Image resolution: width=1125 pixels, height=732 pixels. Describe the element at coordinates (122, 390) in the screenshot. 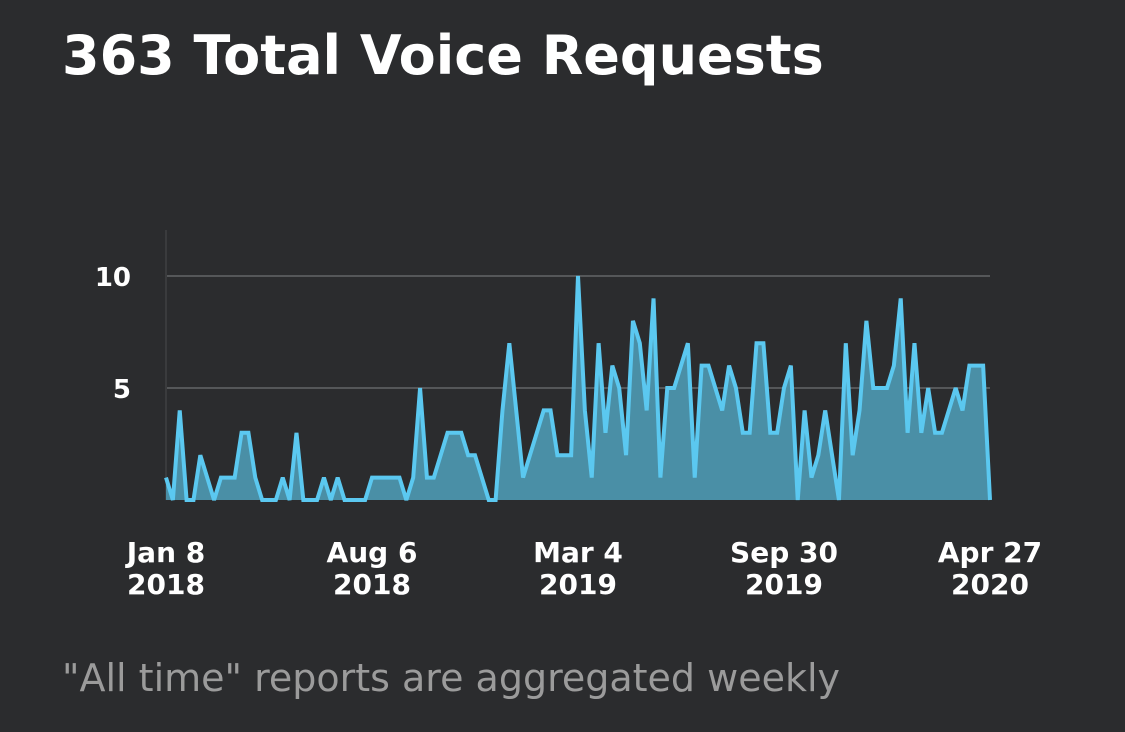

I see `y-tick-label: 5` at that location.